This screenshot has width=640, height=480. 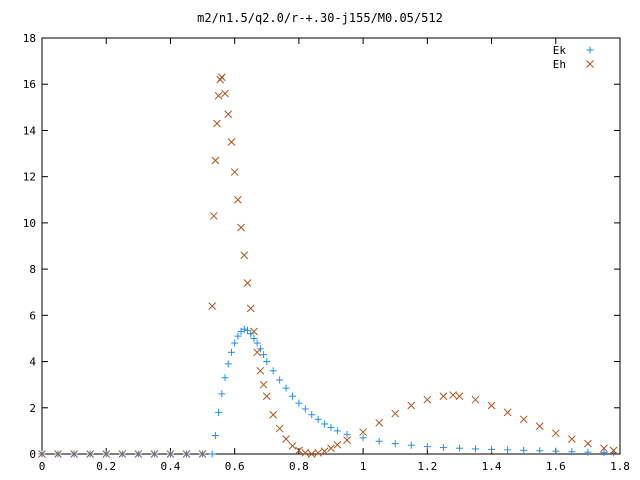 I want to click on legend-label-ek: Ek, so click(x=560, y=50).